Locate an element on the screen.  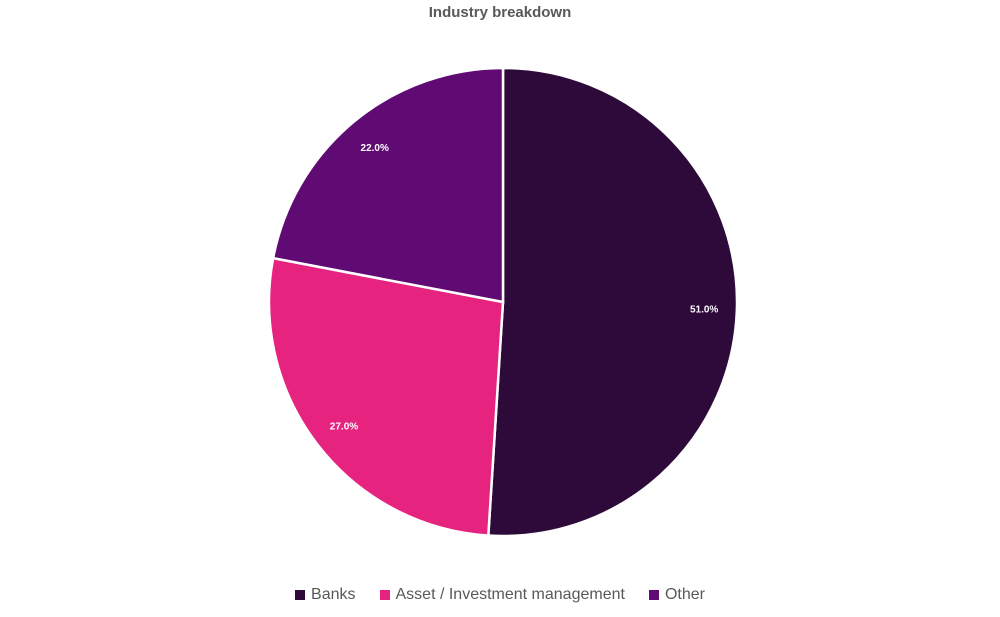
pie-slice-other is located at coordinates (388, 185).